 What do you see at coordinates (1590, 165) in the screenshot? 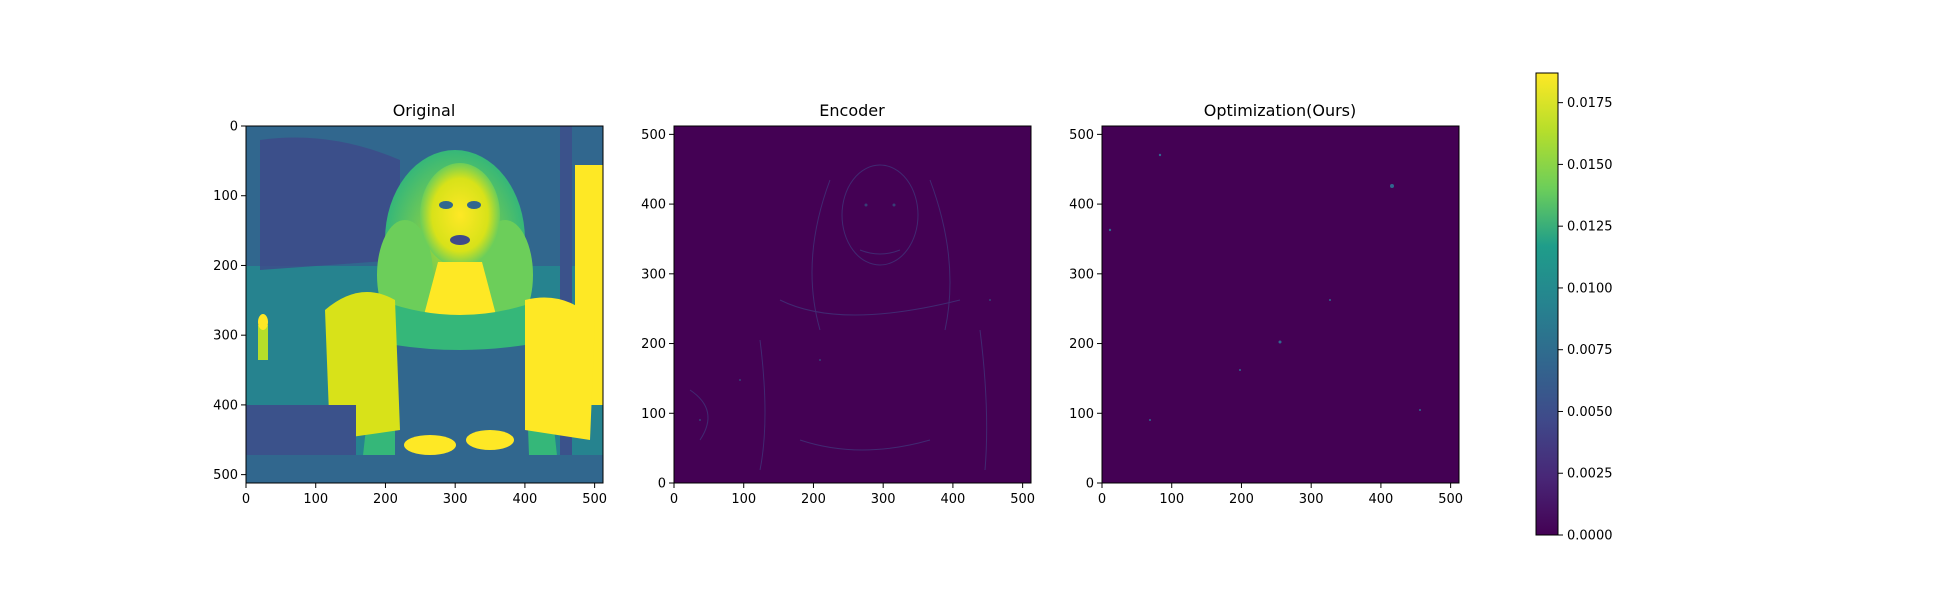
I see `colorbar-tick-label: 0.0150` at bounding box center [1590, 165].